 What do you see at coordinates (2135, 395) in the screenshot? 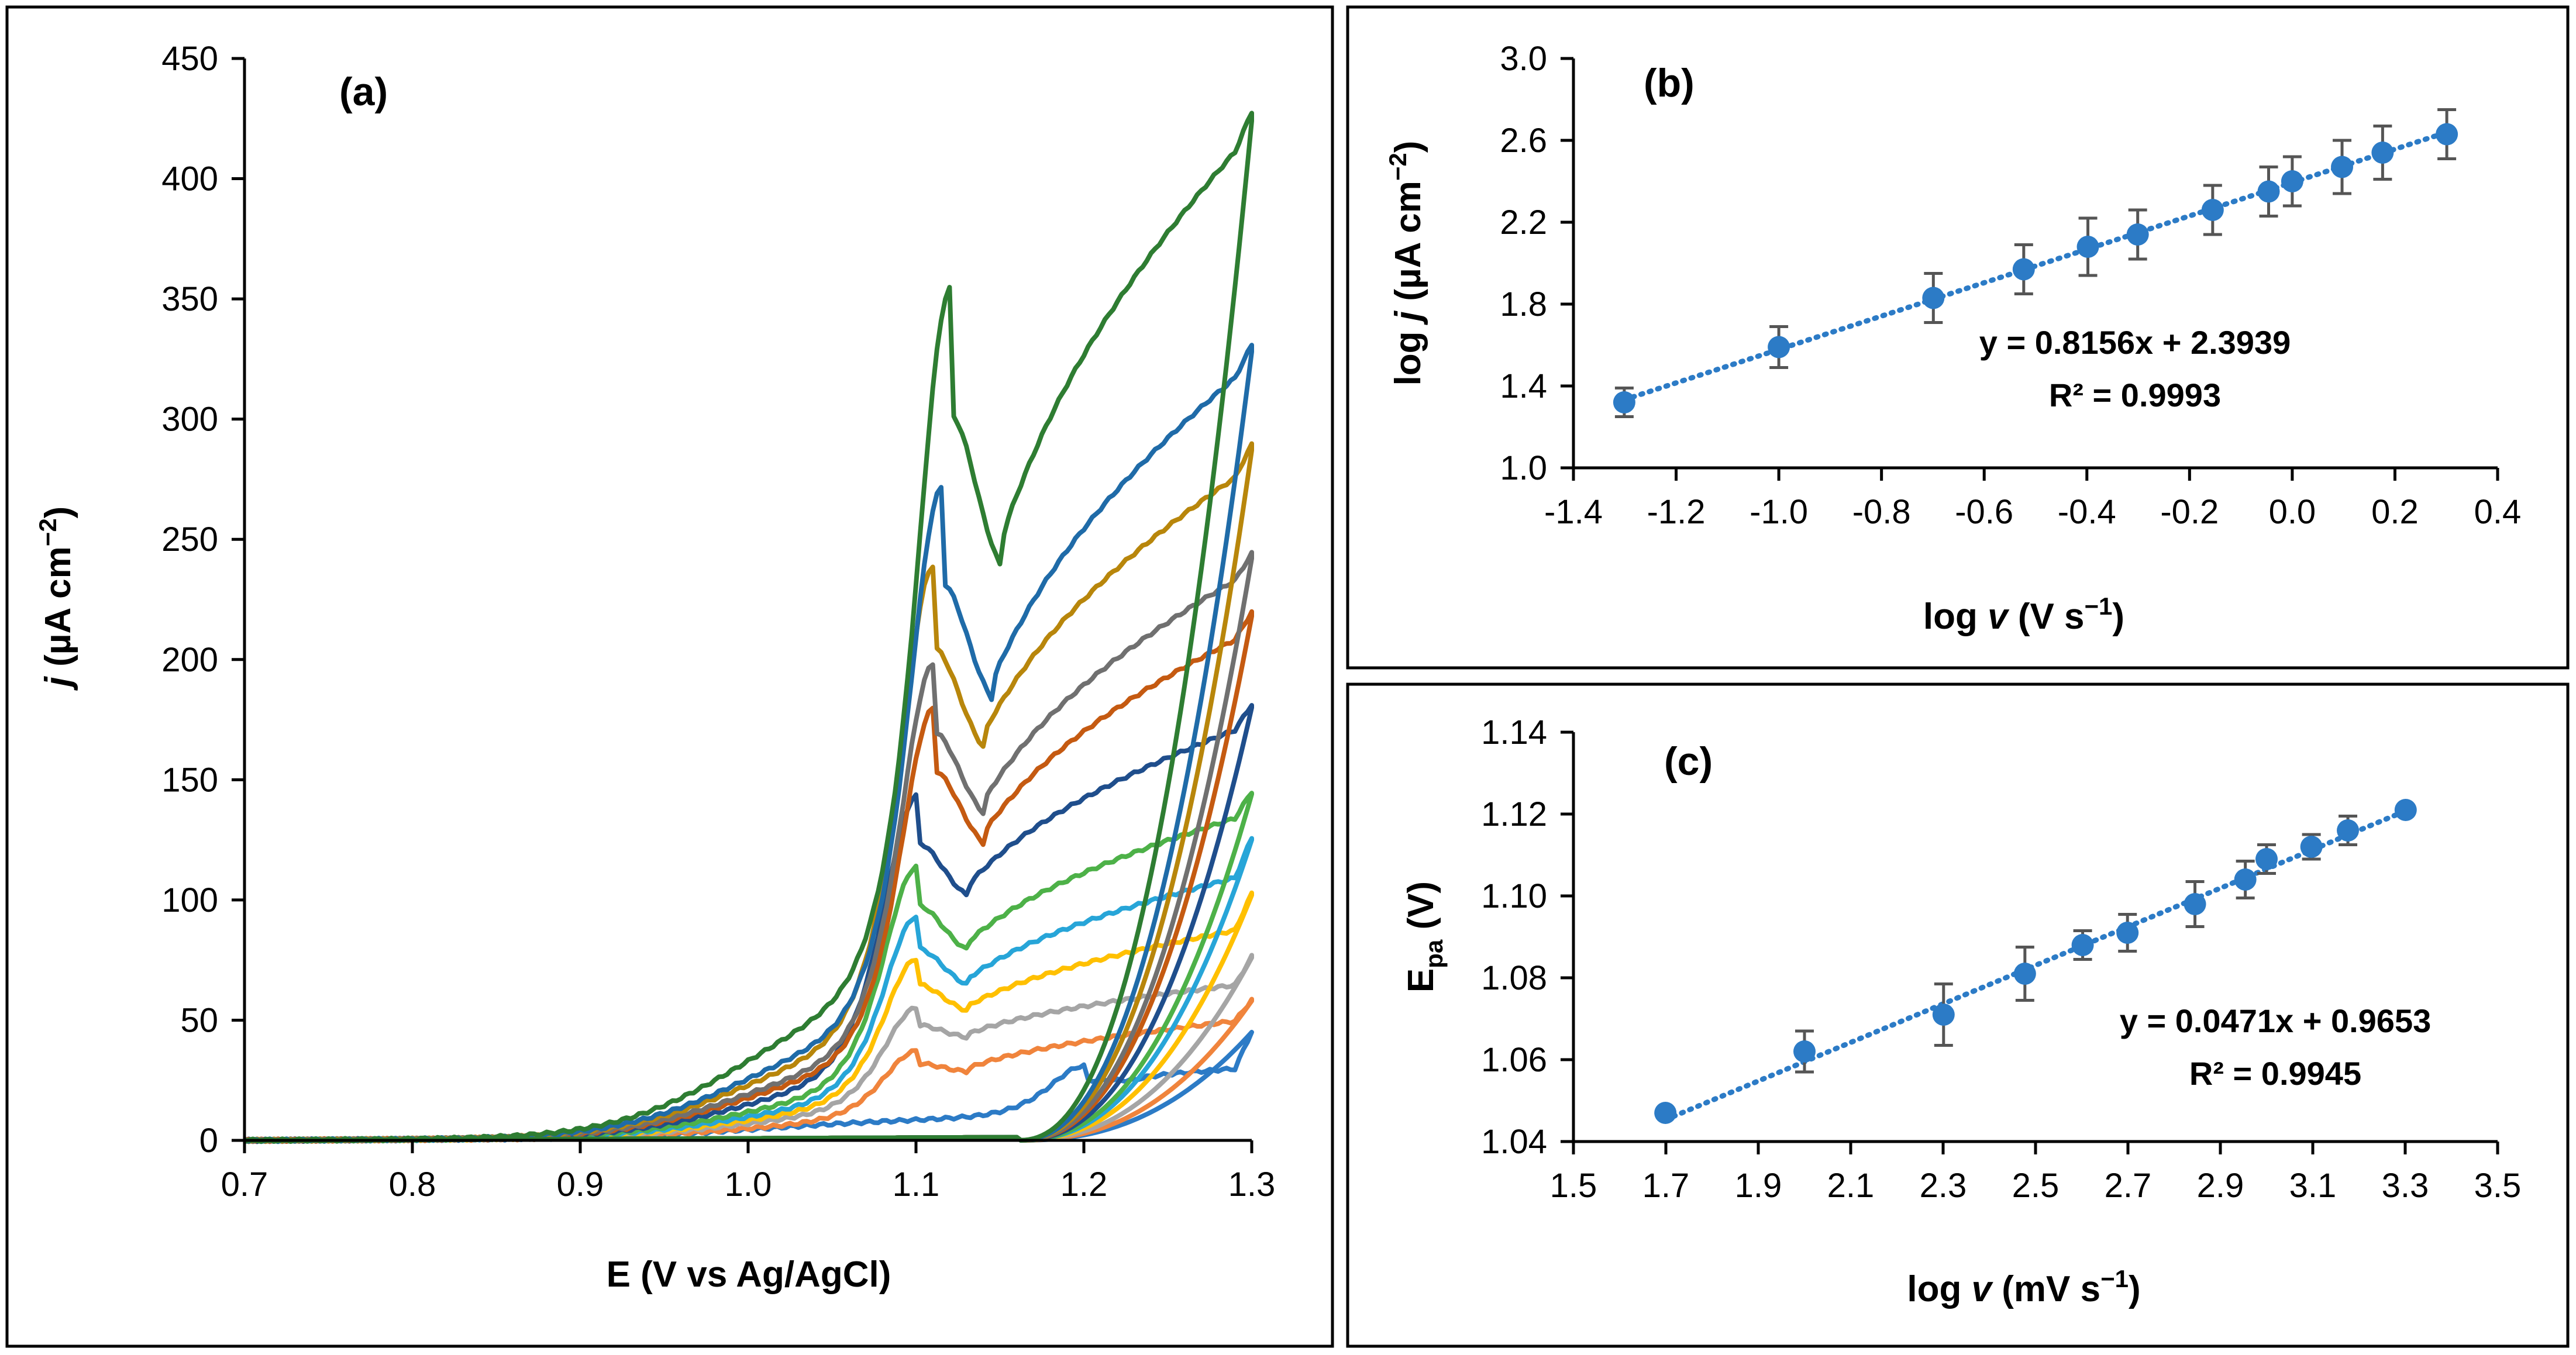
I see `chart-b-r2: R² = 0.9993` at bounding box center [2135, 395].